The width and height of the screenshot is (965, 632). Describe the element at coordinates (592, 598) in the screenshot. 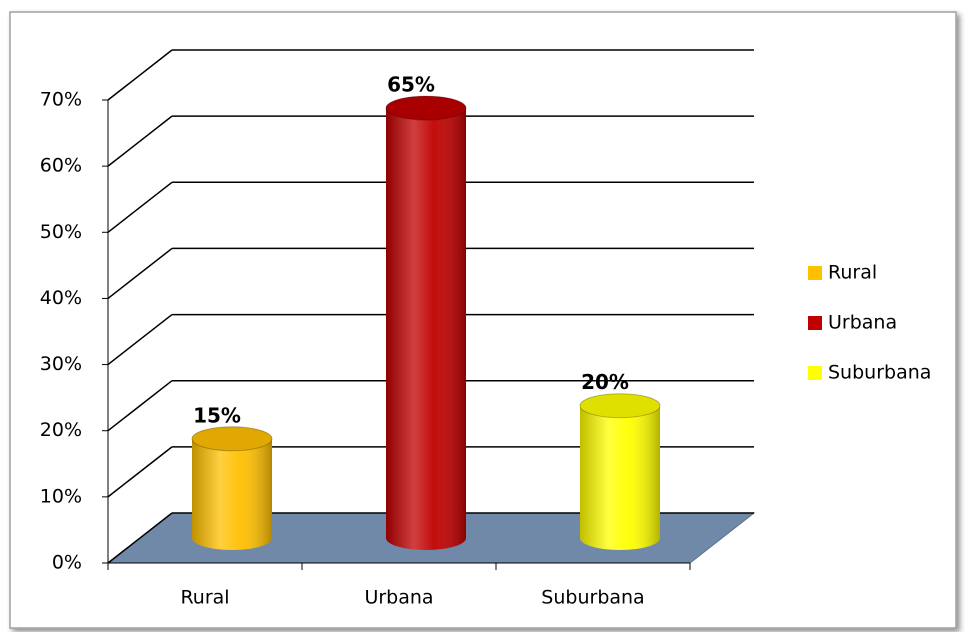

I see `x-tick-label: Suburbana` at that location.